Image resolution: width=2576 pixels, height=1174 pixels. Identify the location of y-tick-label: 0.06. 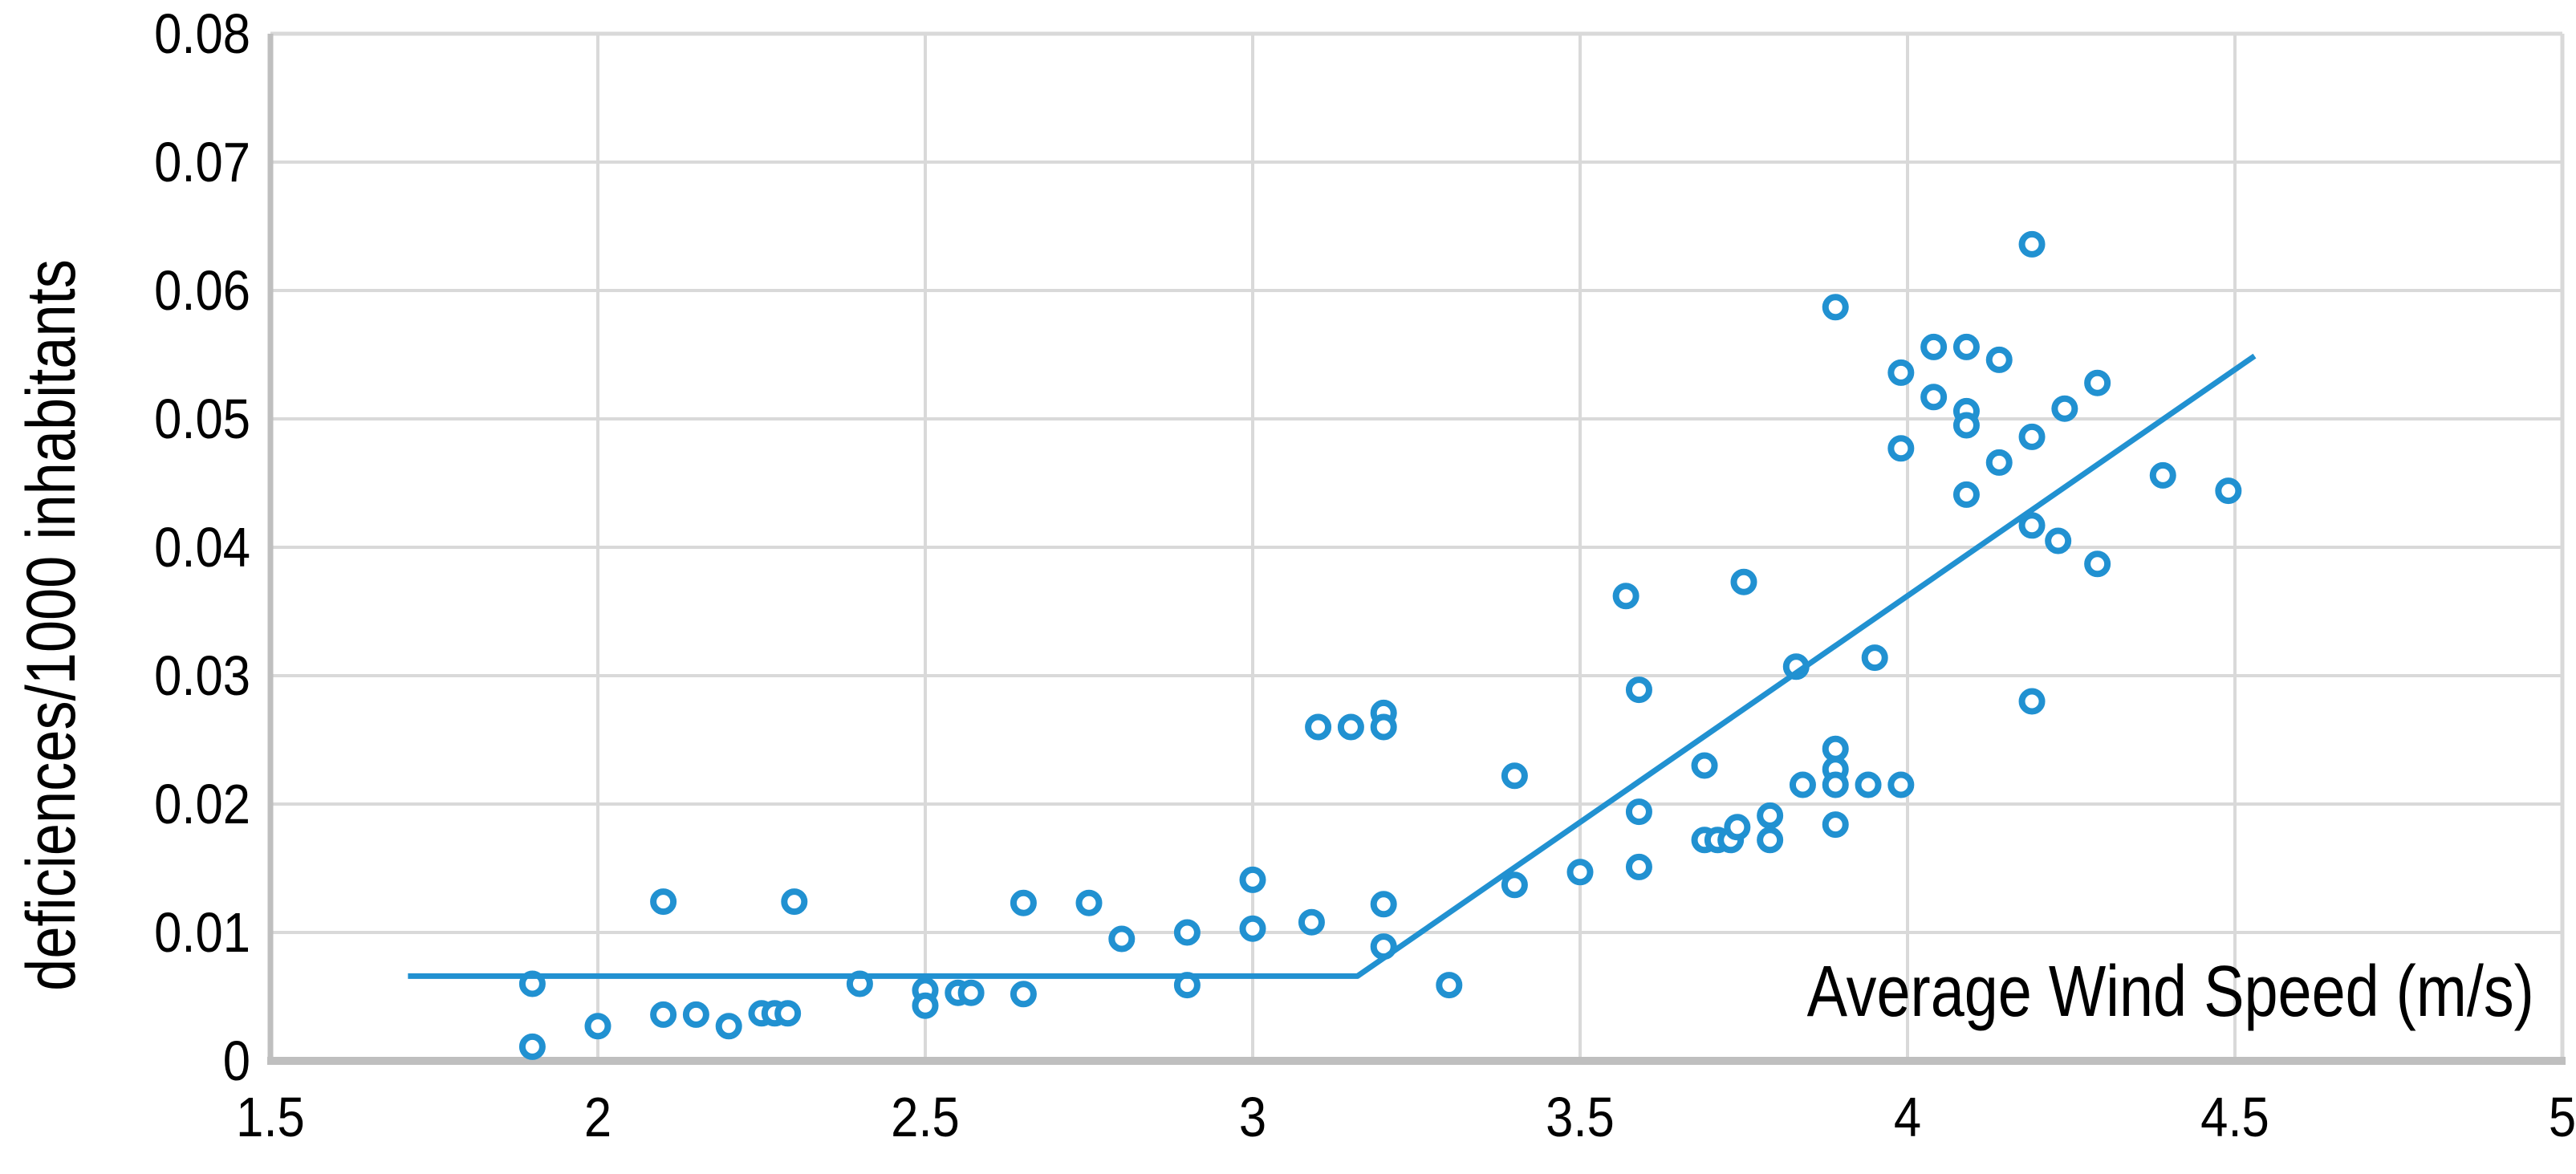
(202, 290).